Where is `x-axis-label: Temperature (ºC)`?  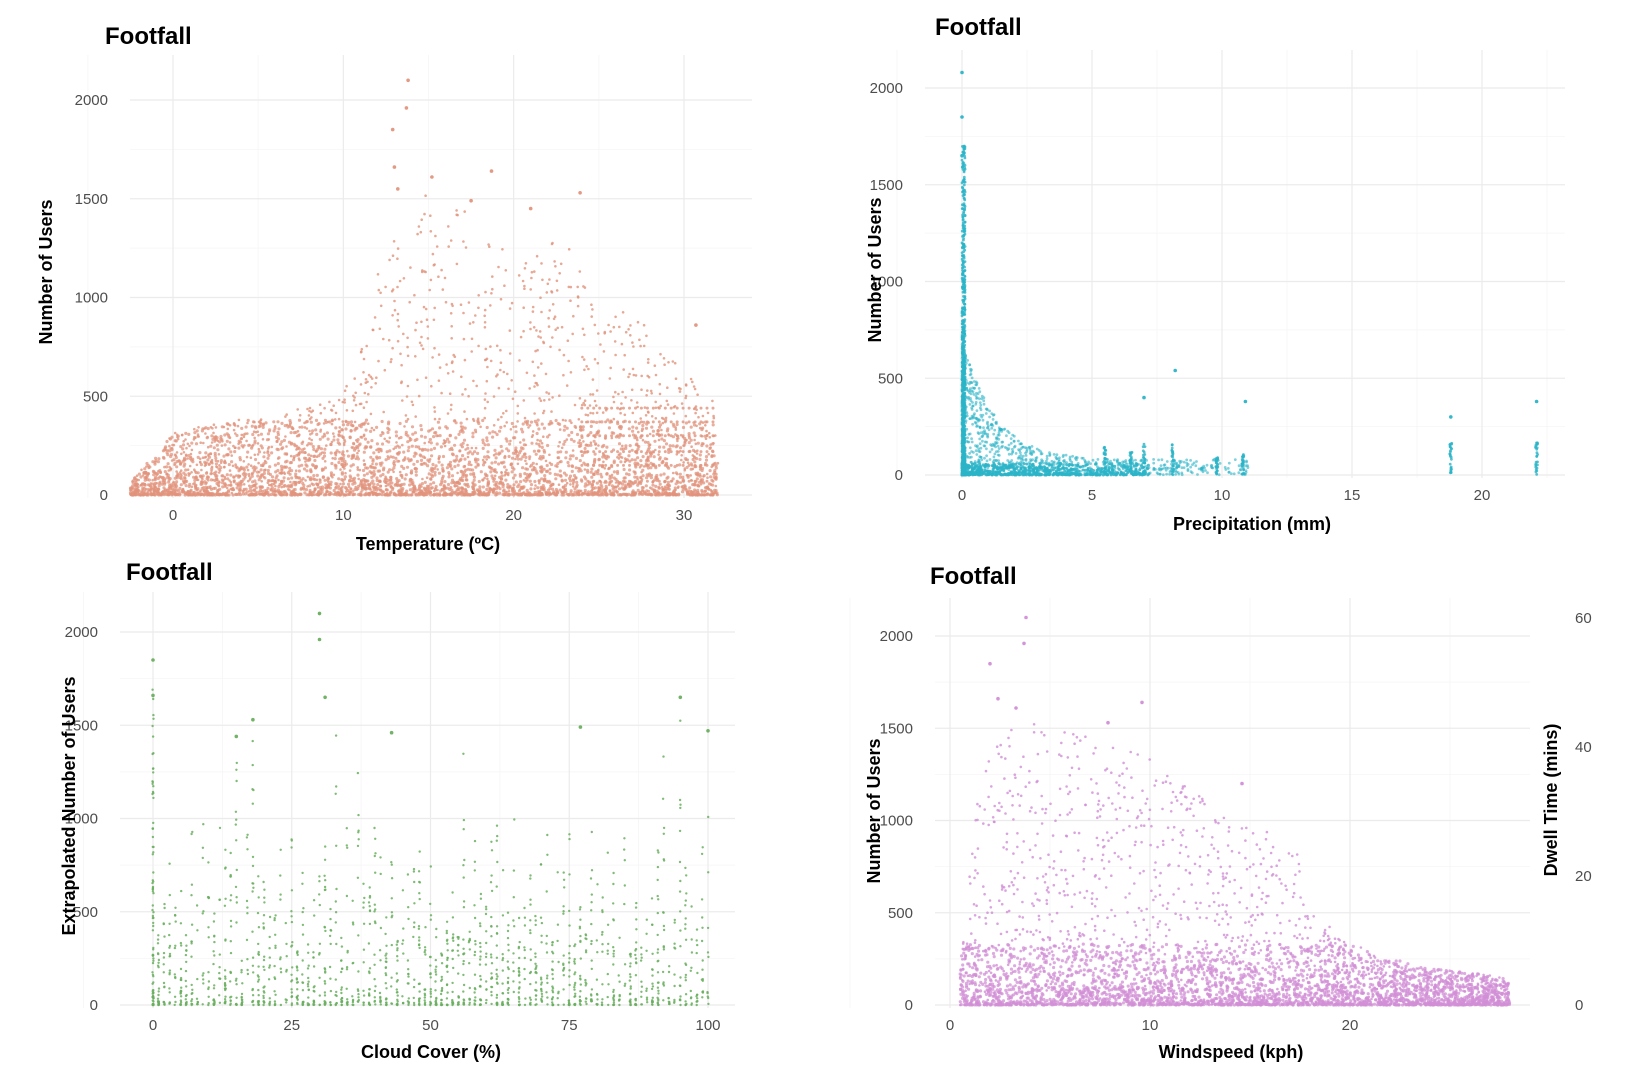
x-axis-label: Temperature (ºC) is located at coordinates (428, 544).